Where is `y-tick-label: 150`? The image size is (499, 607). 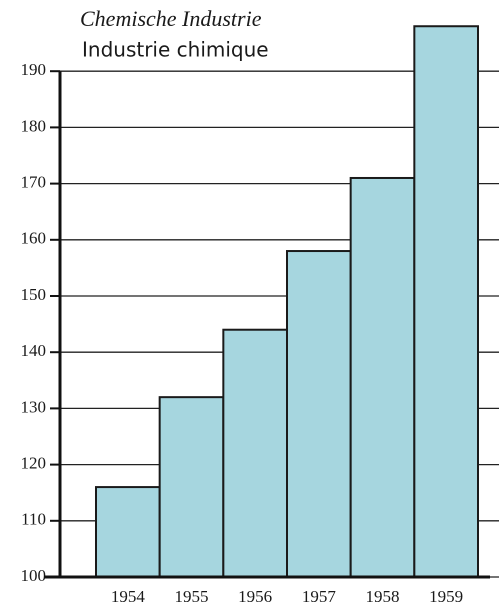
y-tick-label: 150 is located at coordinates (34, 294).